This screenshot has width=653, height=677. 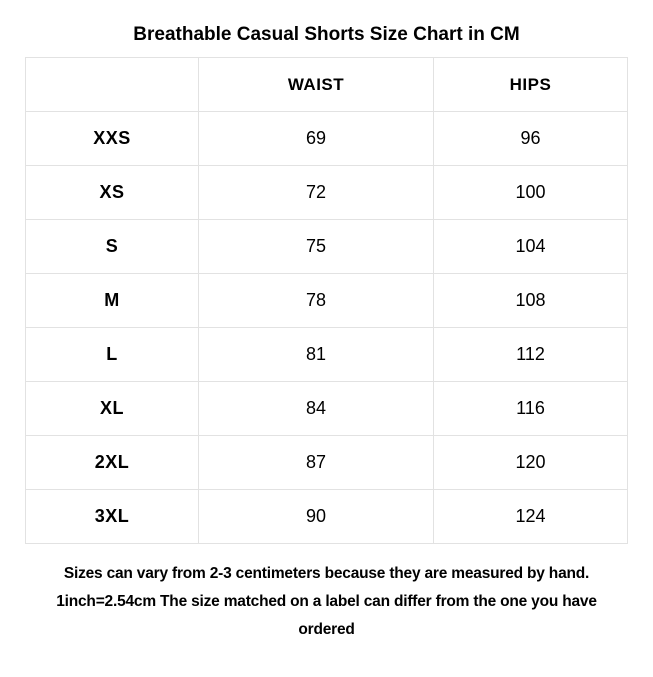 I want to click on table-row-xl: XL 84 116, so click(x=326, y=408).